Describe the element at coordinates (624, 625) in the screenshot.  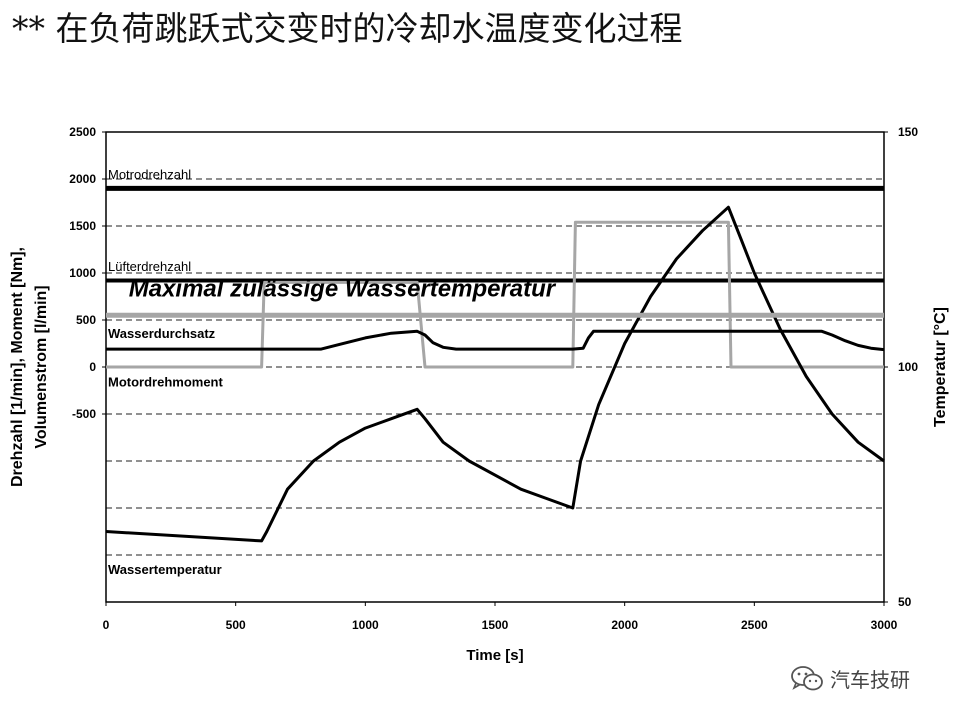
I see `x-tick-label: 2000` at that location.